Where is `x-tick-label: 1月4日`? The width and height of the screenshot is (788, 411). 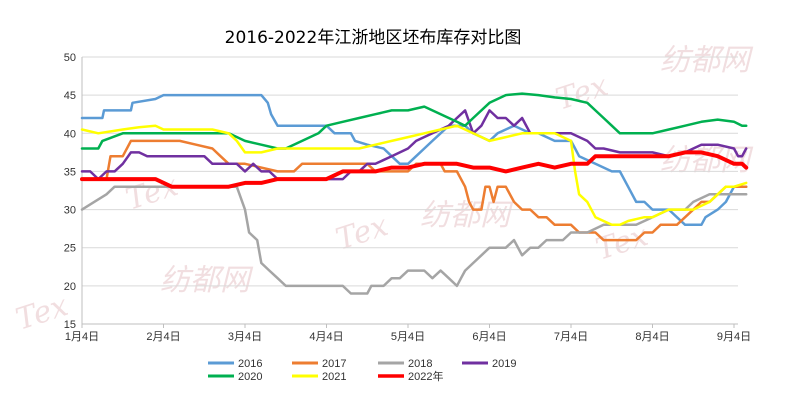 x-tick-label: 1月4日 is located at coordinates (82, 337).